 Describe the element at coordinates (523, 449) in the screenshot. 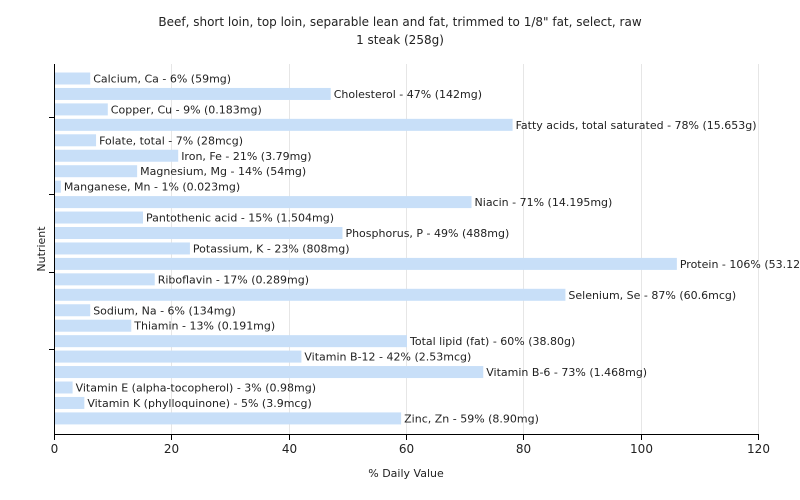

I see `x-tick-label: 80` at that location.